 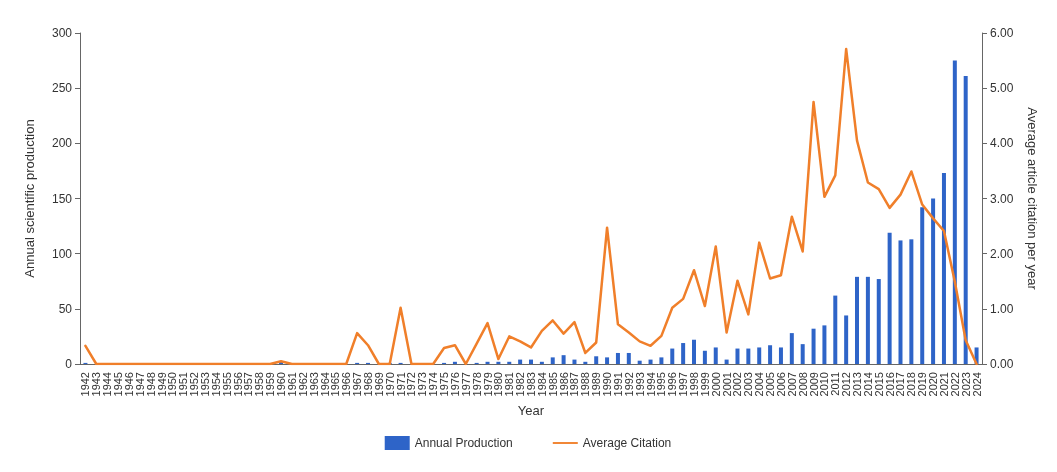 What do you see at coordinates (270, 384) in the screenshot?
I see `x-tick-label: 1959` at bounding box center [270, 384].